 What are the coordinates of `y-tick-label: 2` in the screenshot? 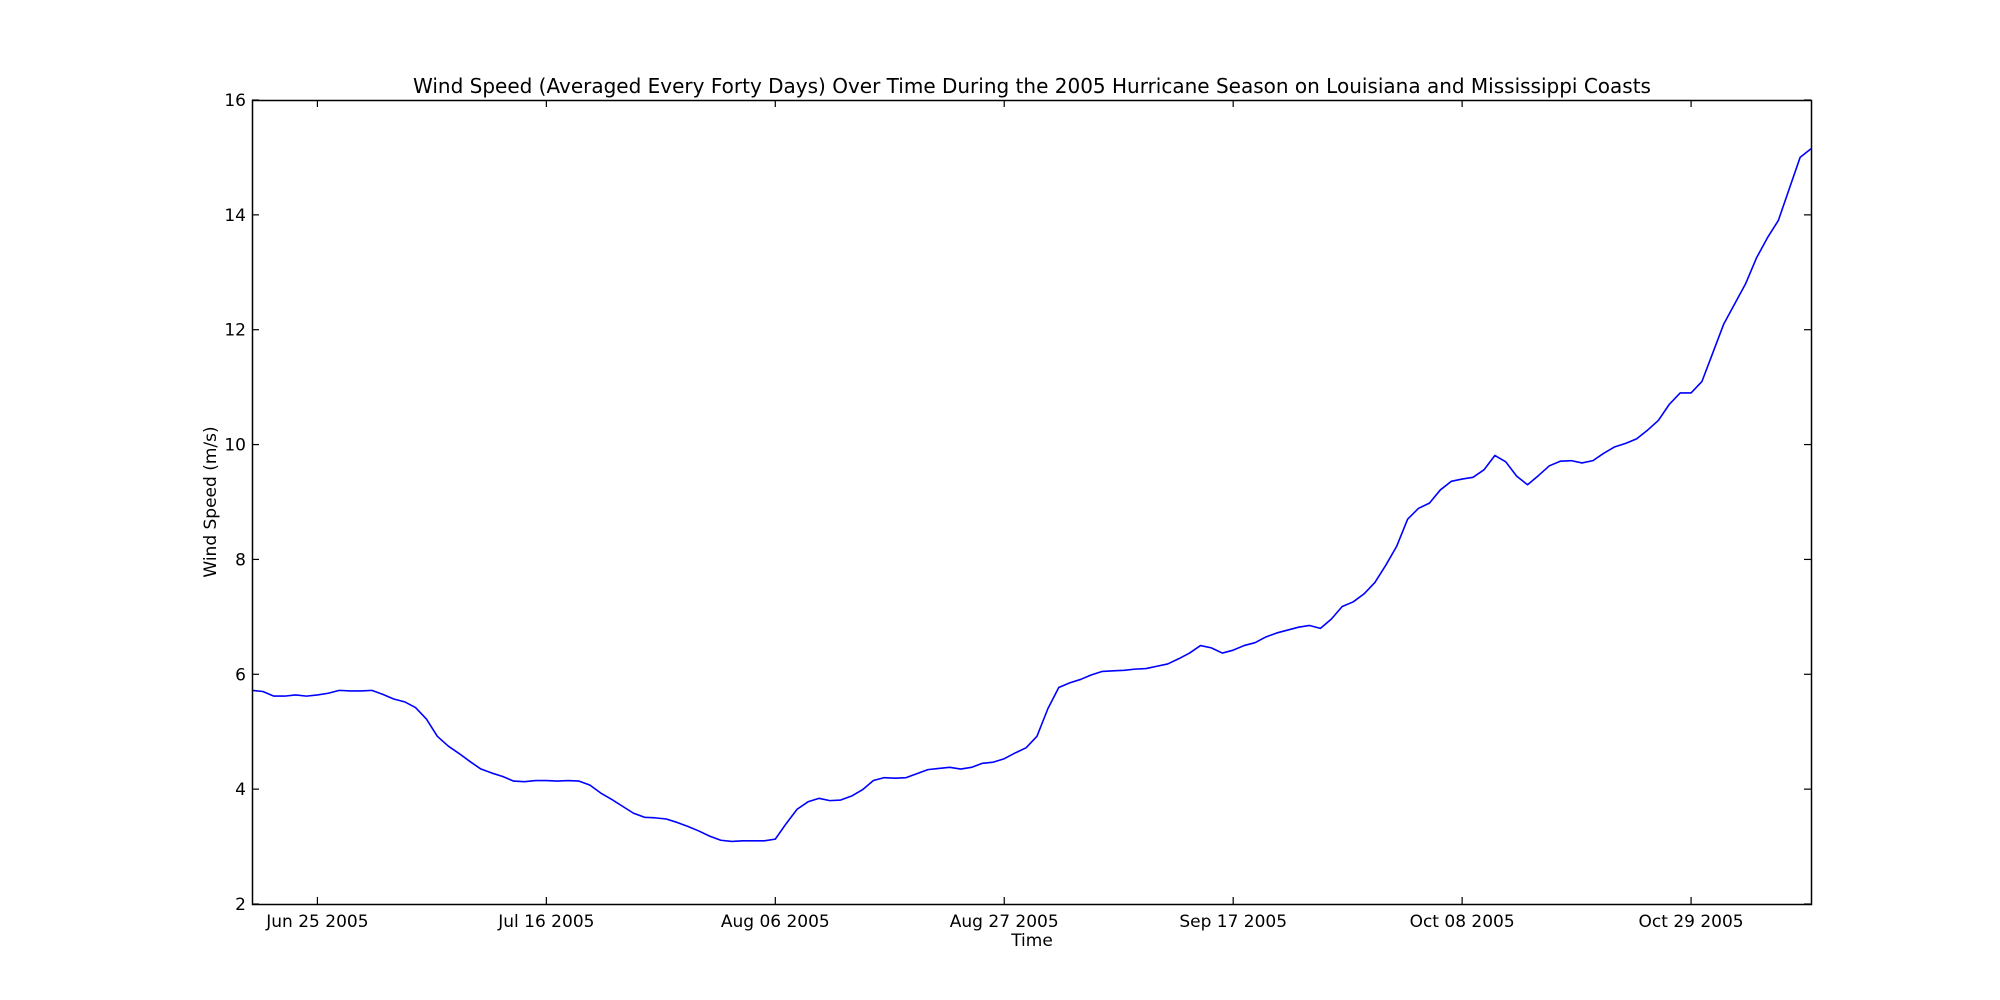 It's located at (240, 905).